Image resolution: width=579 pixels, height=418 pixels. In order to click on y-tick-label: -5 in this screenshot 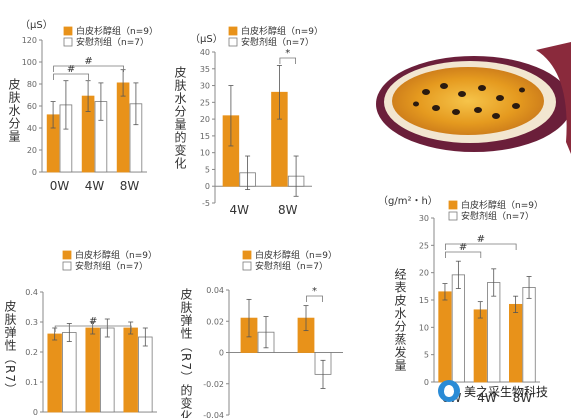, I will do `click(206, 203)`.